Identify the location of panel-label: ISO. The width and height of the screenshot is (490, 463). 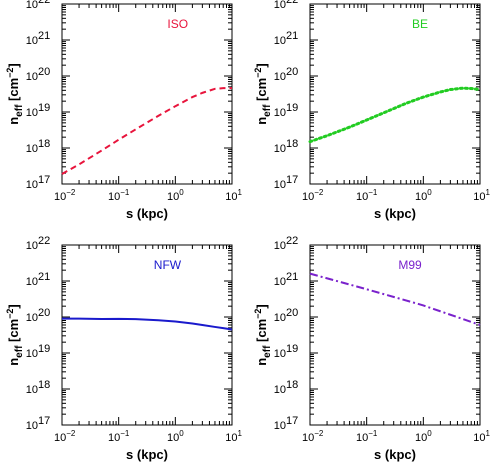
(177, 24).